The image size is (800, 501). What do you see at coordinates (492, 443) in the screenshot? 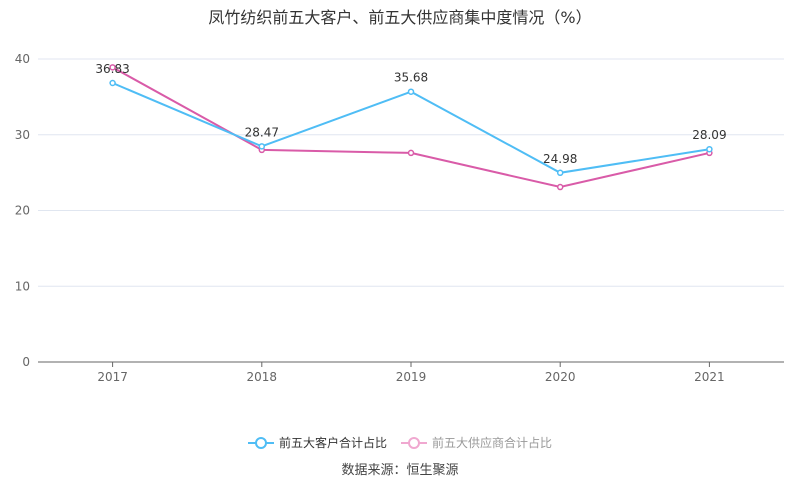
I see `legend-label: 前五大供应商合计占比` at bounding box center [492, 443].